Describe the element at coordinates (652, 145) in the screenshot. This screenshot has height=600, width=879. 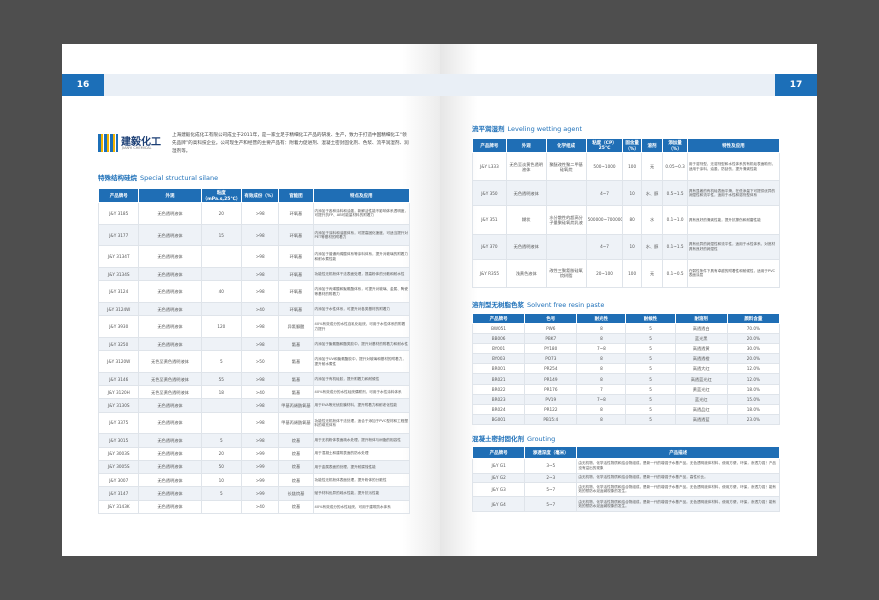
I see `column-header: 溶剂` at that location.